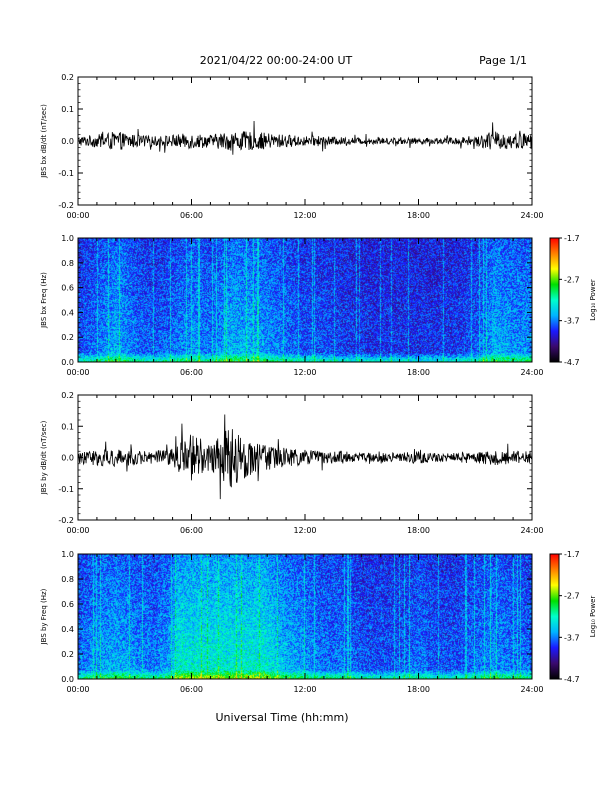 The image size is (612, 792). What do you see at coordinates (44, 457) in the screenshot?
I see `y-axis-label: JBS by dB/dt (nT/sec)` at bounding box center [44, 457].